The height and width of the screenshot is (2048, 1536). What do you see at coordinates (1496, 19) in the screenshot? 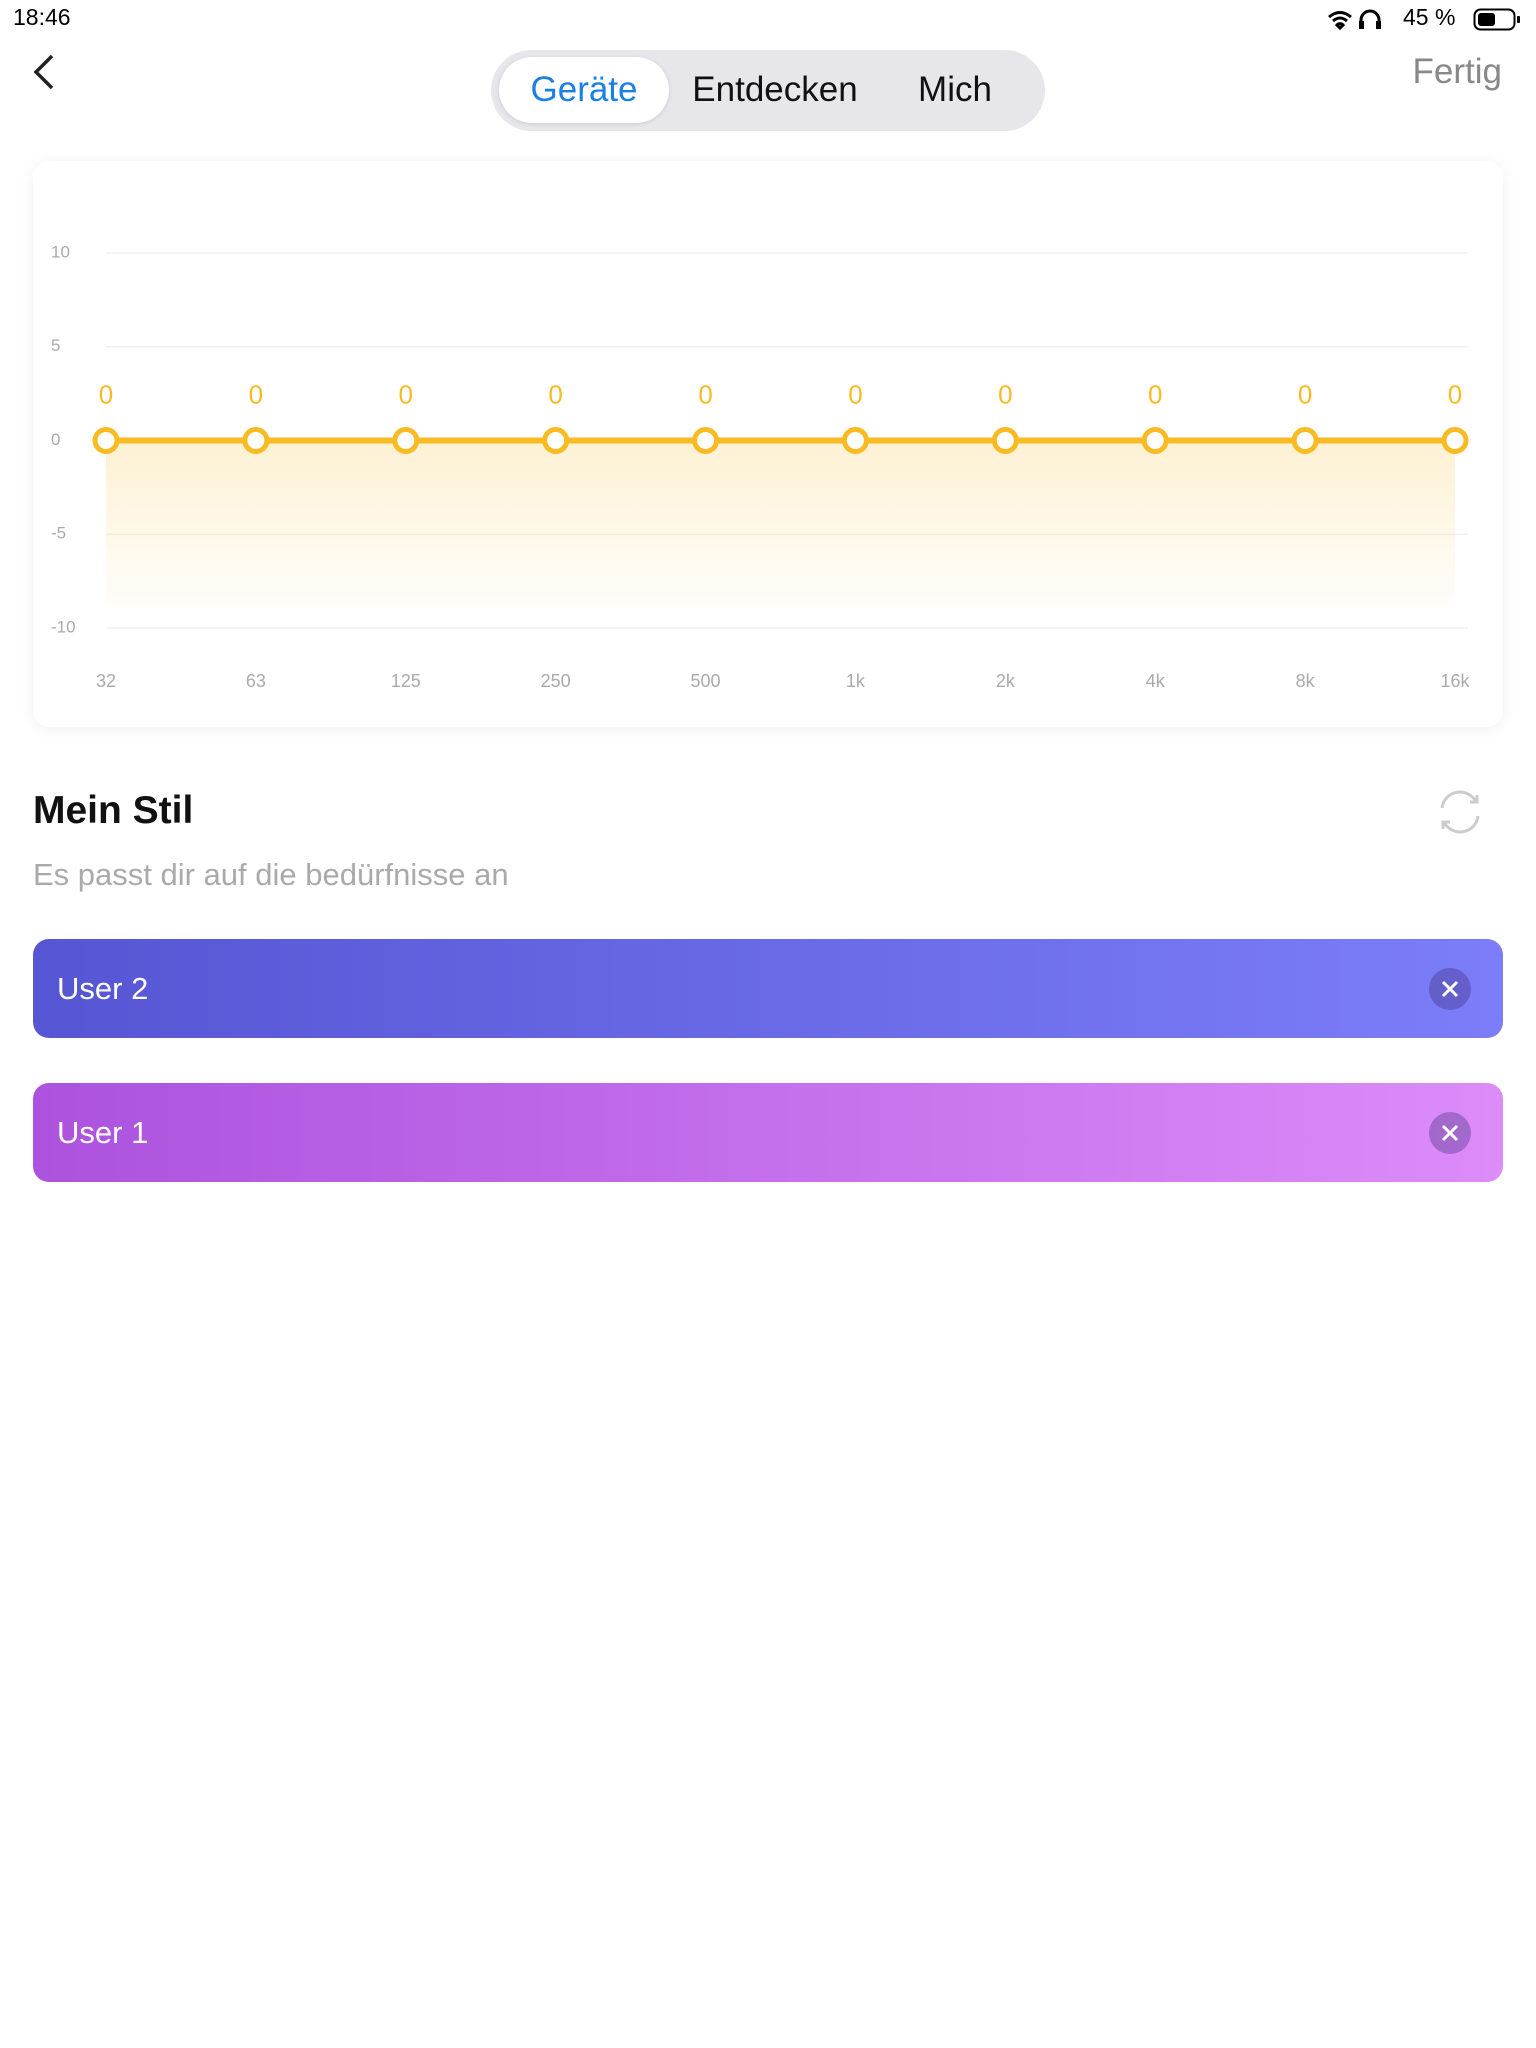
I see `battery-icon` at bounding box center [1496, 19].